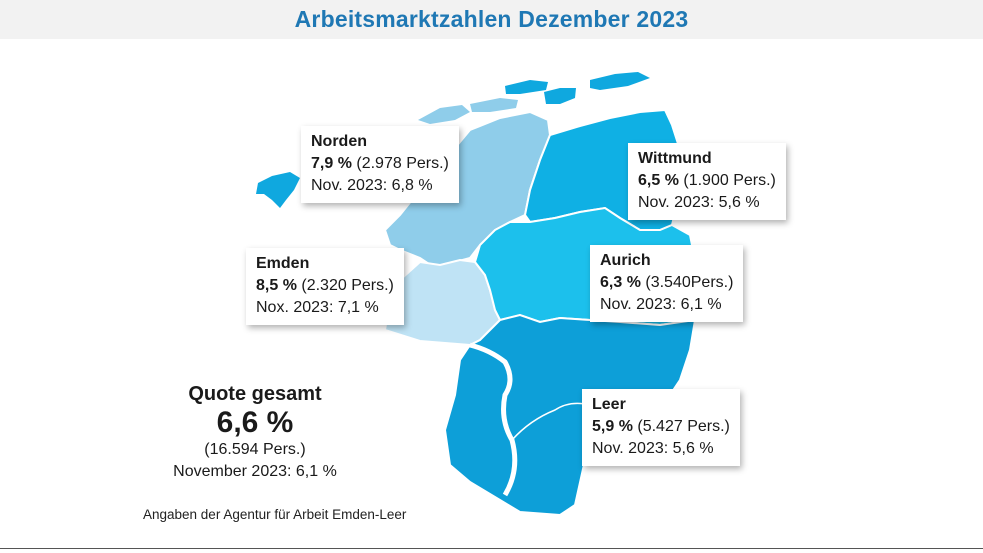 The height and width of the screenshot is (553, 983). What do you see at coordinates (609, 404) in the screenshot?
I see `region-name-leer: Leer` at bounding box center [609, 404].